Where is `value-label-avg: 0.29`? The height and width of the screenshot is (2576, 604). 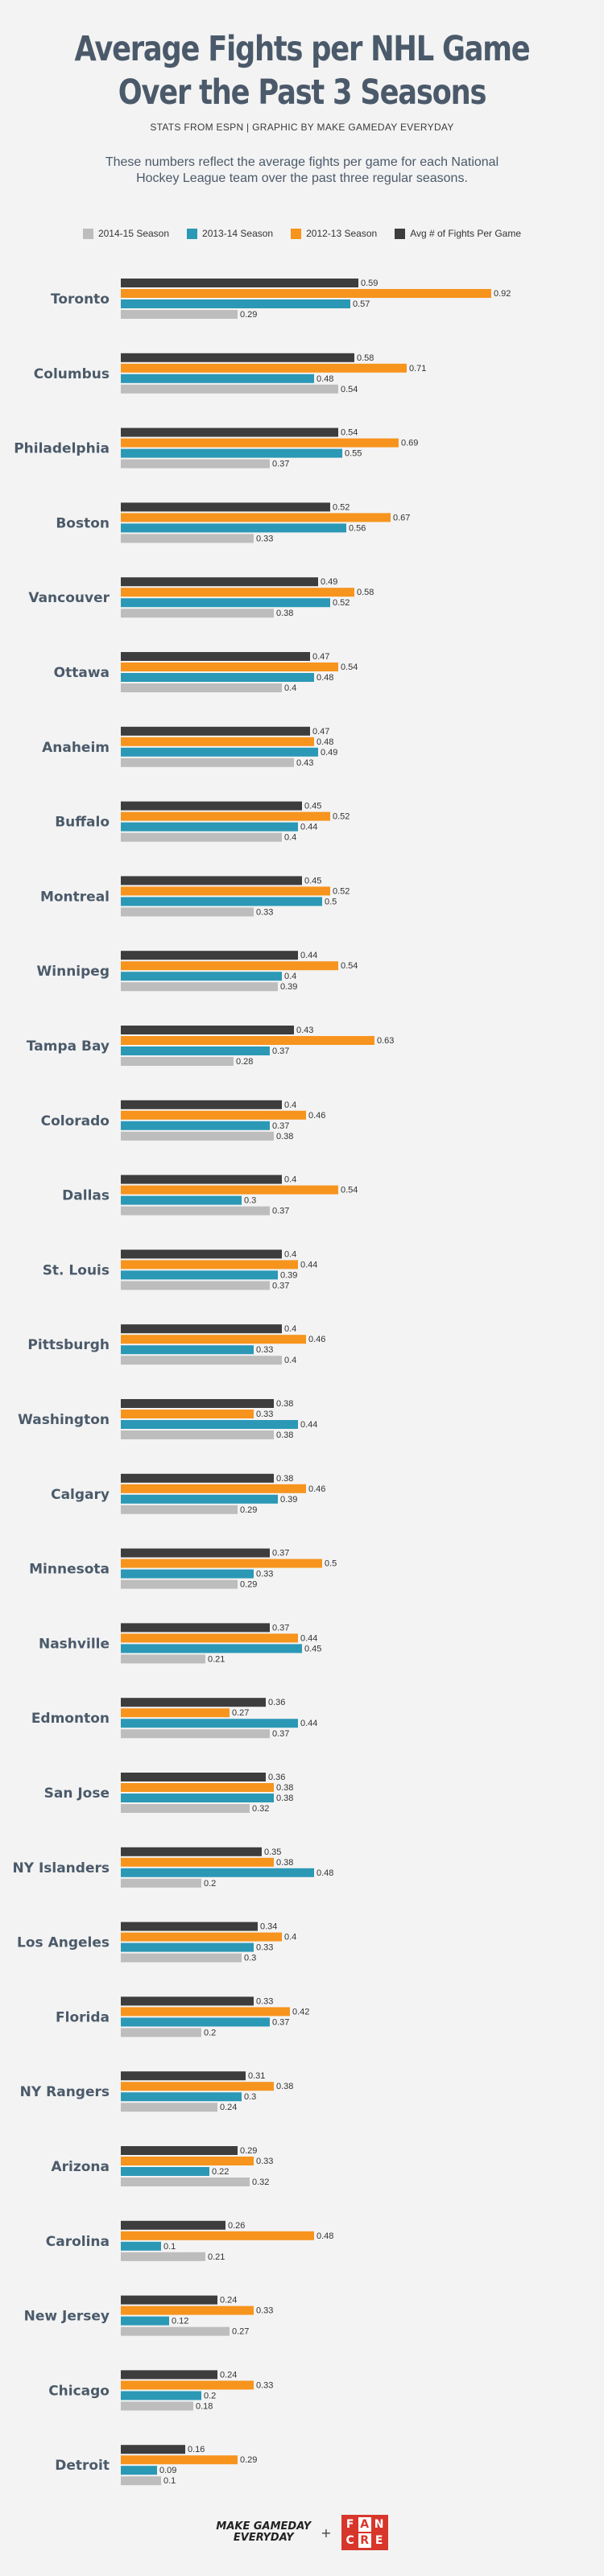 value-label-avg: 0.29 is located at coordinates (248, 2151).